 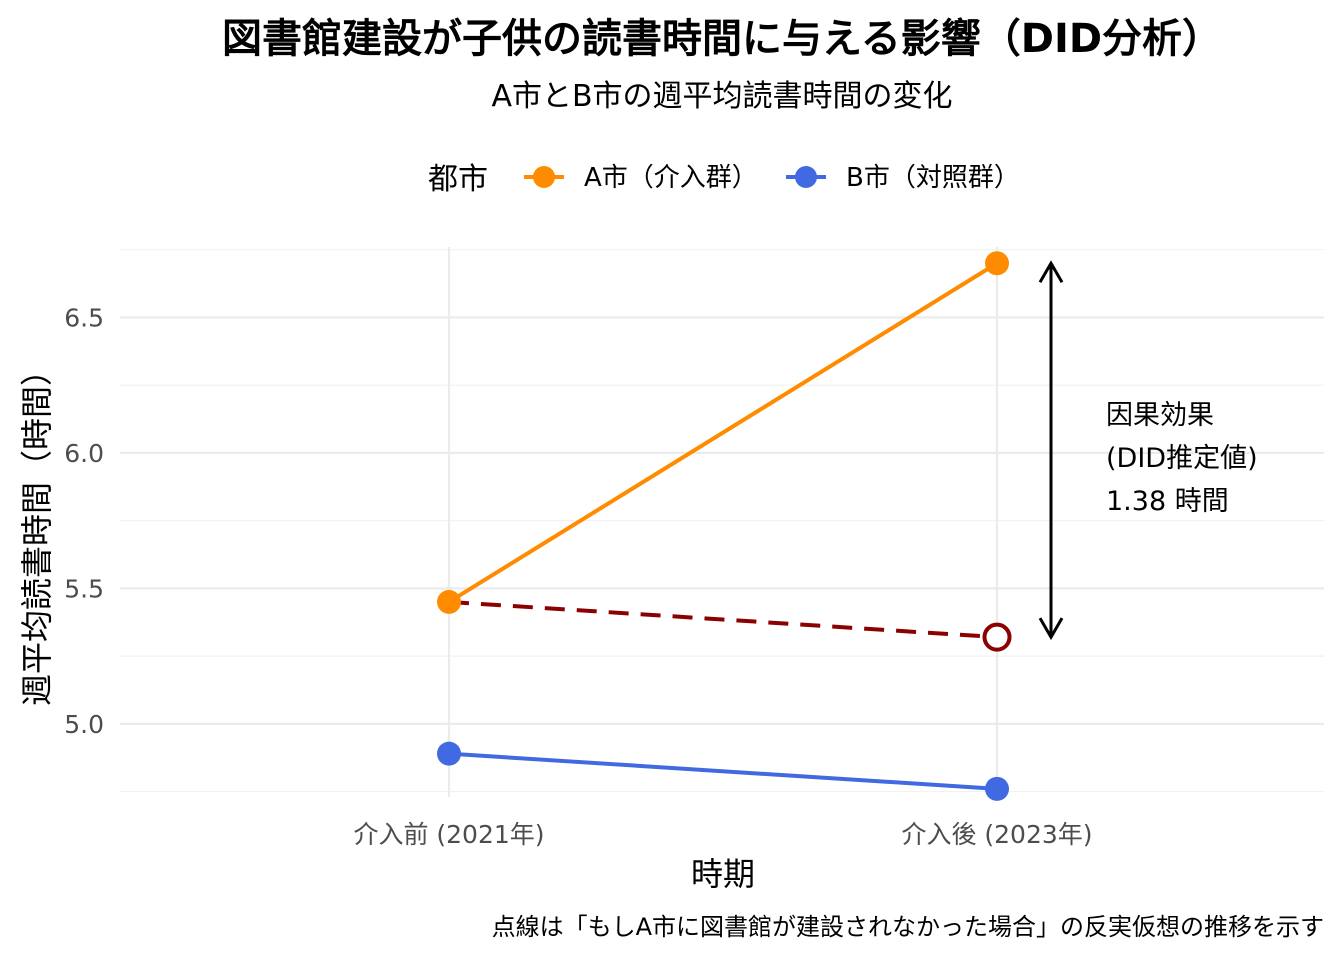 I want to click on effect-label-line-3: 1.38 時間, so click(x=1167, y=501).